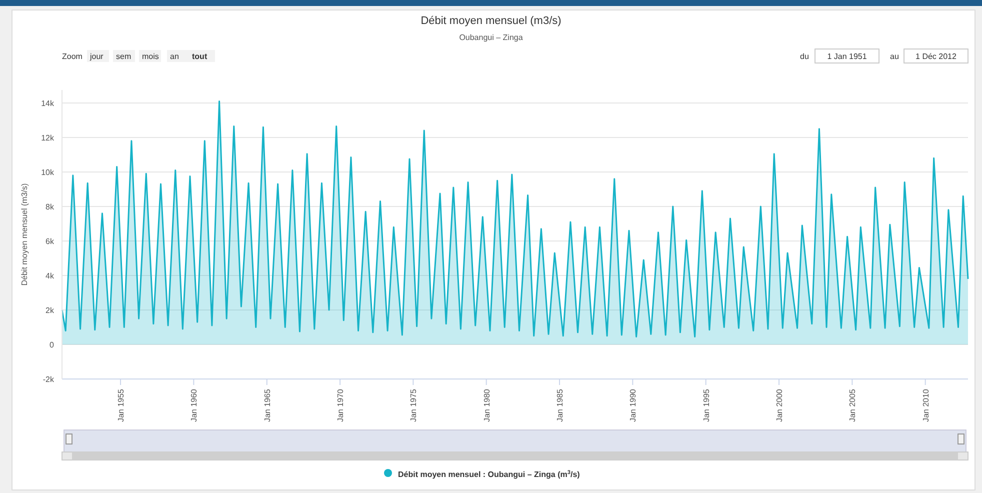 Image resolution: width=982 pixels, height=493 pixels. What do you see at coordinates (24, 234) in the screenshot?
I see `y-axis-title: Débit moyen mensuel (m3/s)` at bounding box center [24, 234].